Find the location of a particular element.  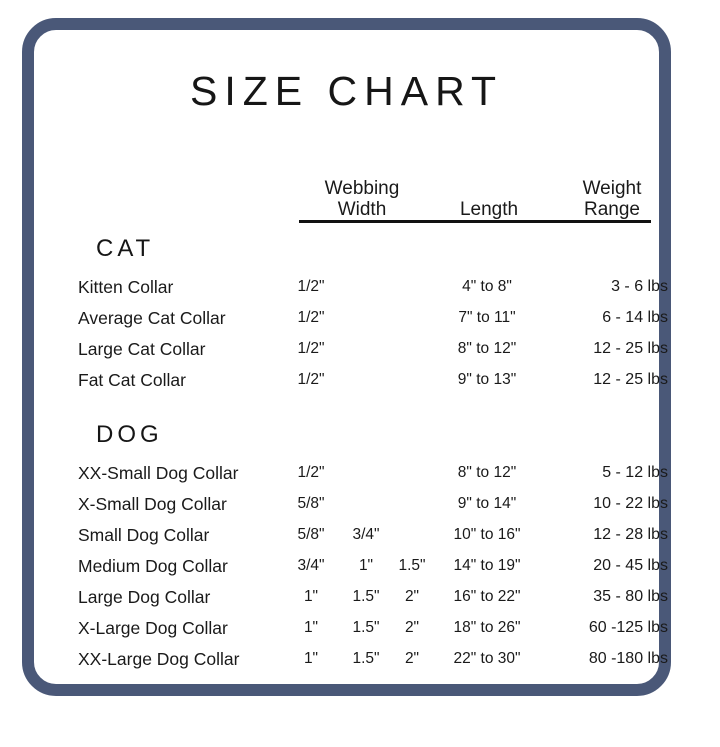

weight-range-value: 5 - 12 lbs is located at coordinates (635, 472).